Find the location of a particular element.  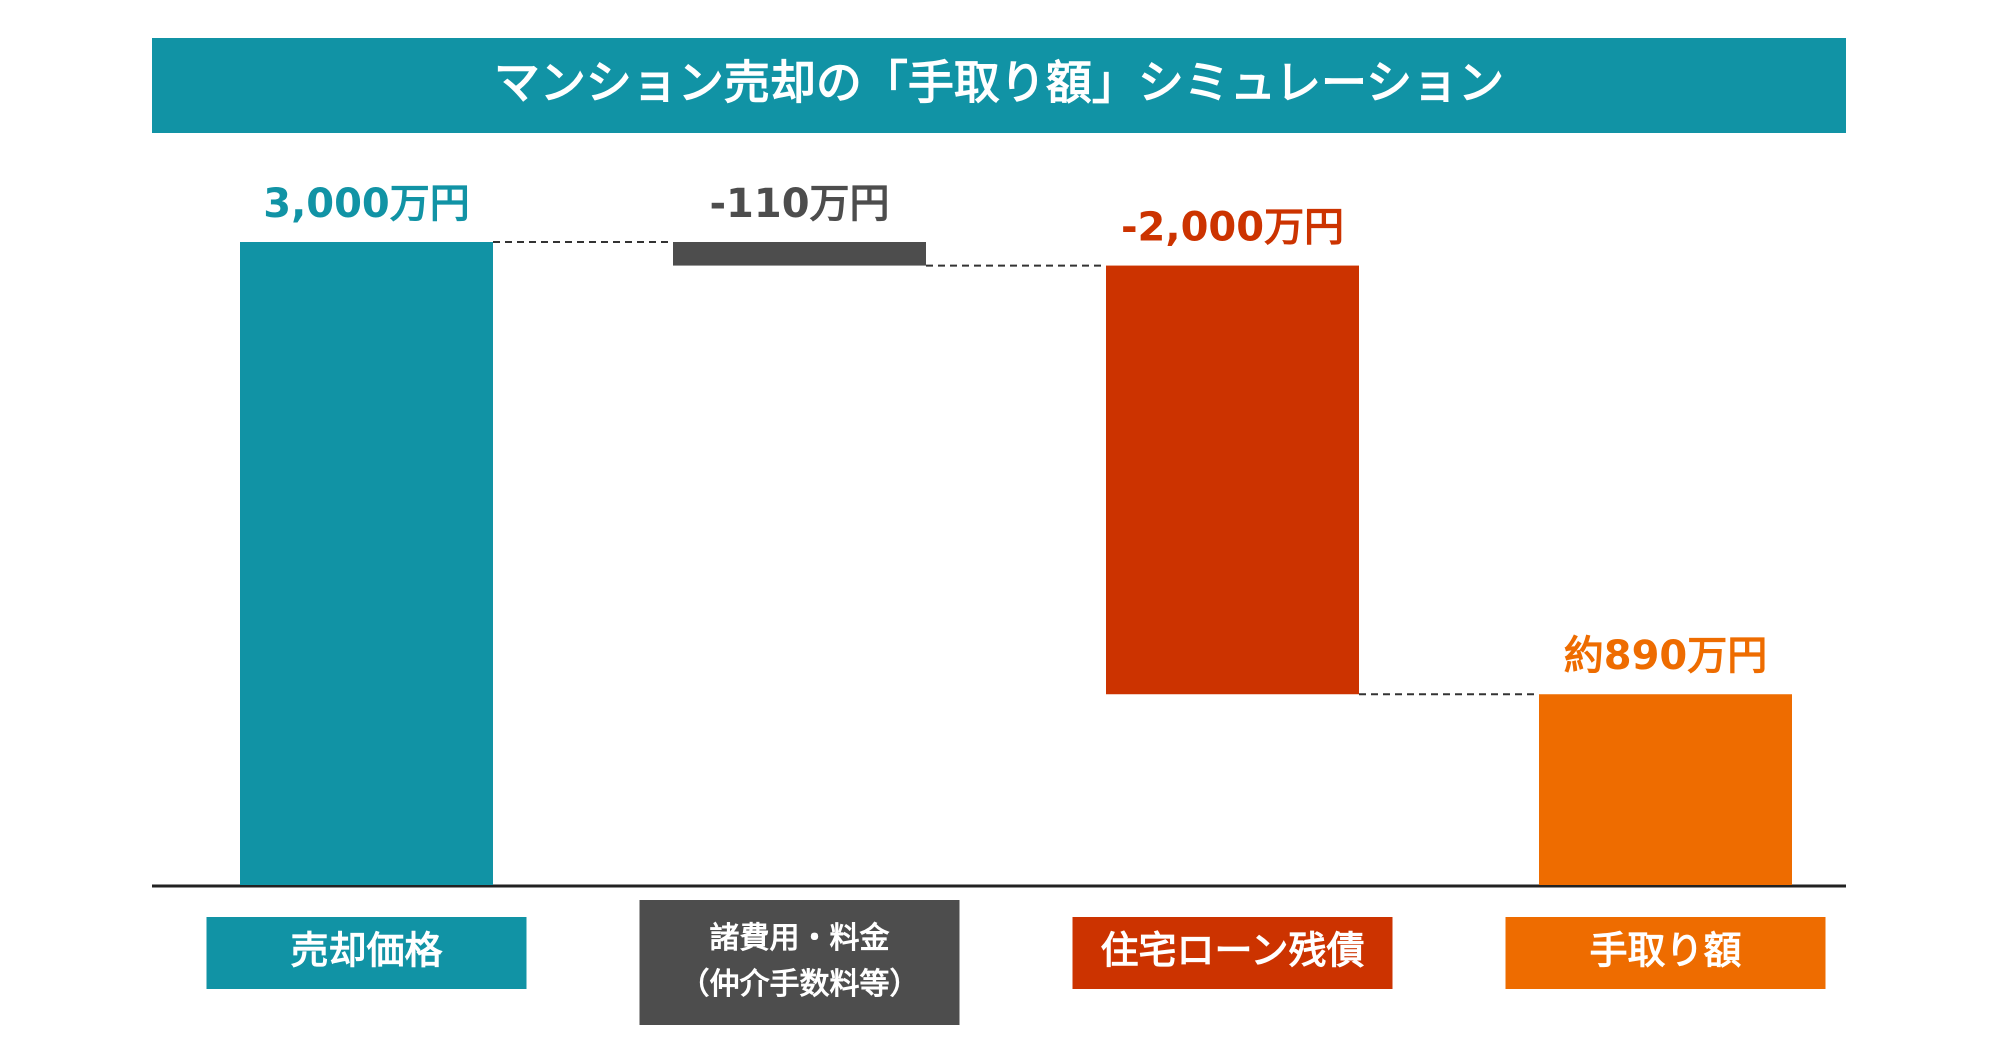

category-label: 売却価格 is located at coordinates (366, 951).